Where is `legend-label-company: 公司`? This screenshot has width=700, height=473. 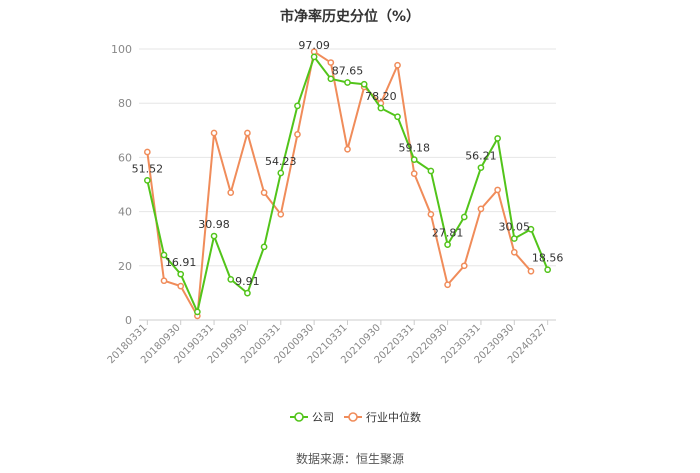 legend-label-company: 公司 is located at coordinates (323, 417).